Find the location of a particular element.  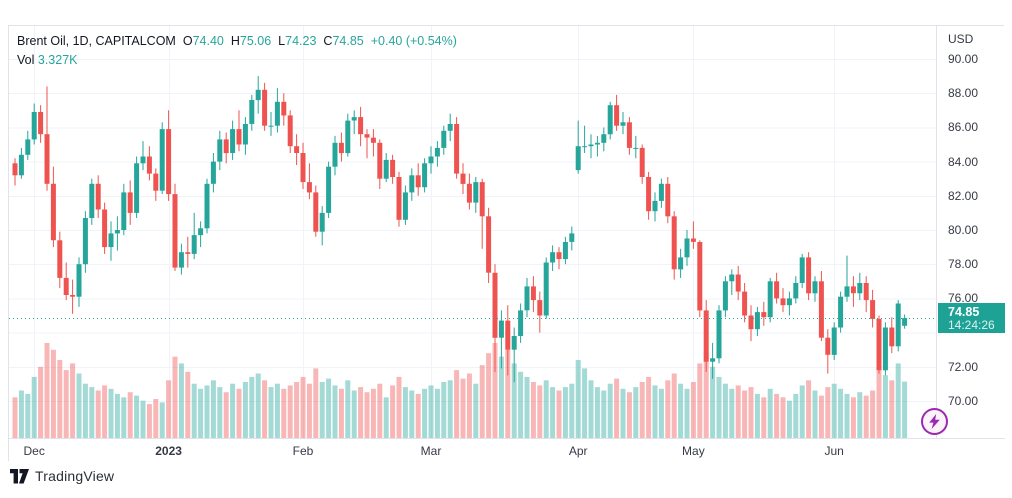

low-value: 74.23 is located at coordinates (301, 41).